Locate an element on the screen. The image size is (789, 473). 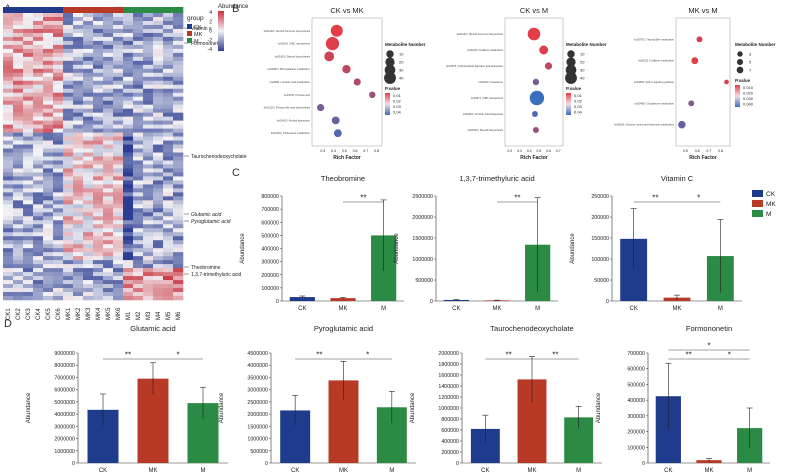
bar-y-tick: 5000000 is located at coordinates (64, 403).